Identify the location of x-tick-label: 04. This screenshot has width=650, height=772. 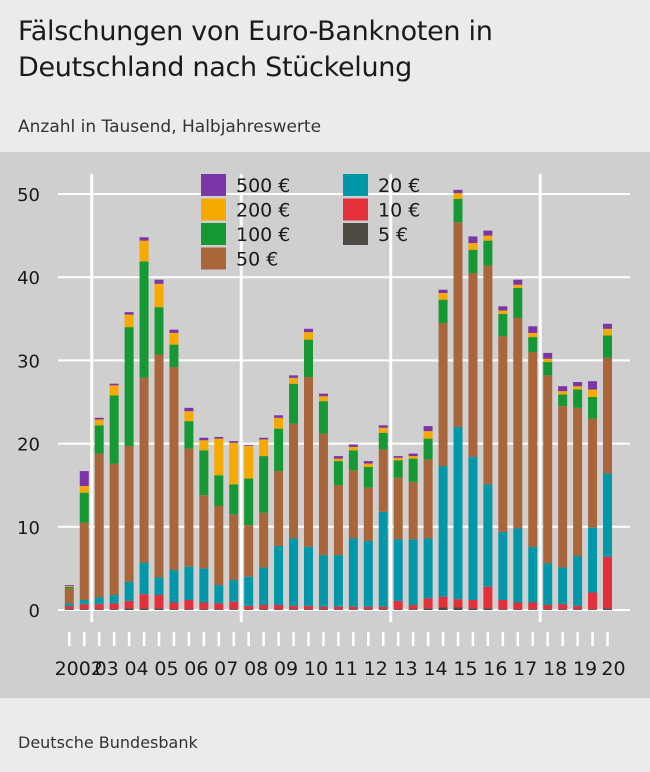
(136, 669).